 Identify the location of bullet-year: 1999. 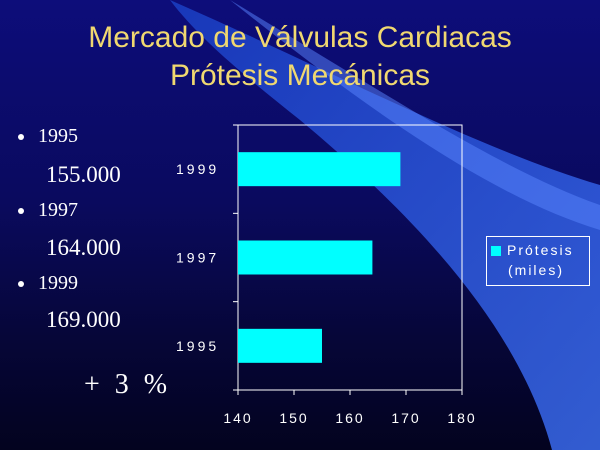
(58, 283).